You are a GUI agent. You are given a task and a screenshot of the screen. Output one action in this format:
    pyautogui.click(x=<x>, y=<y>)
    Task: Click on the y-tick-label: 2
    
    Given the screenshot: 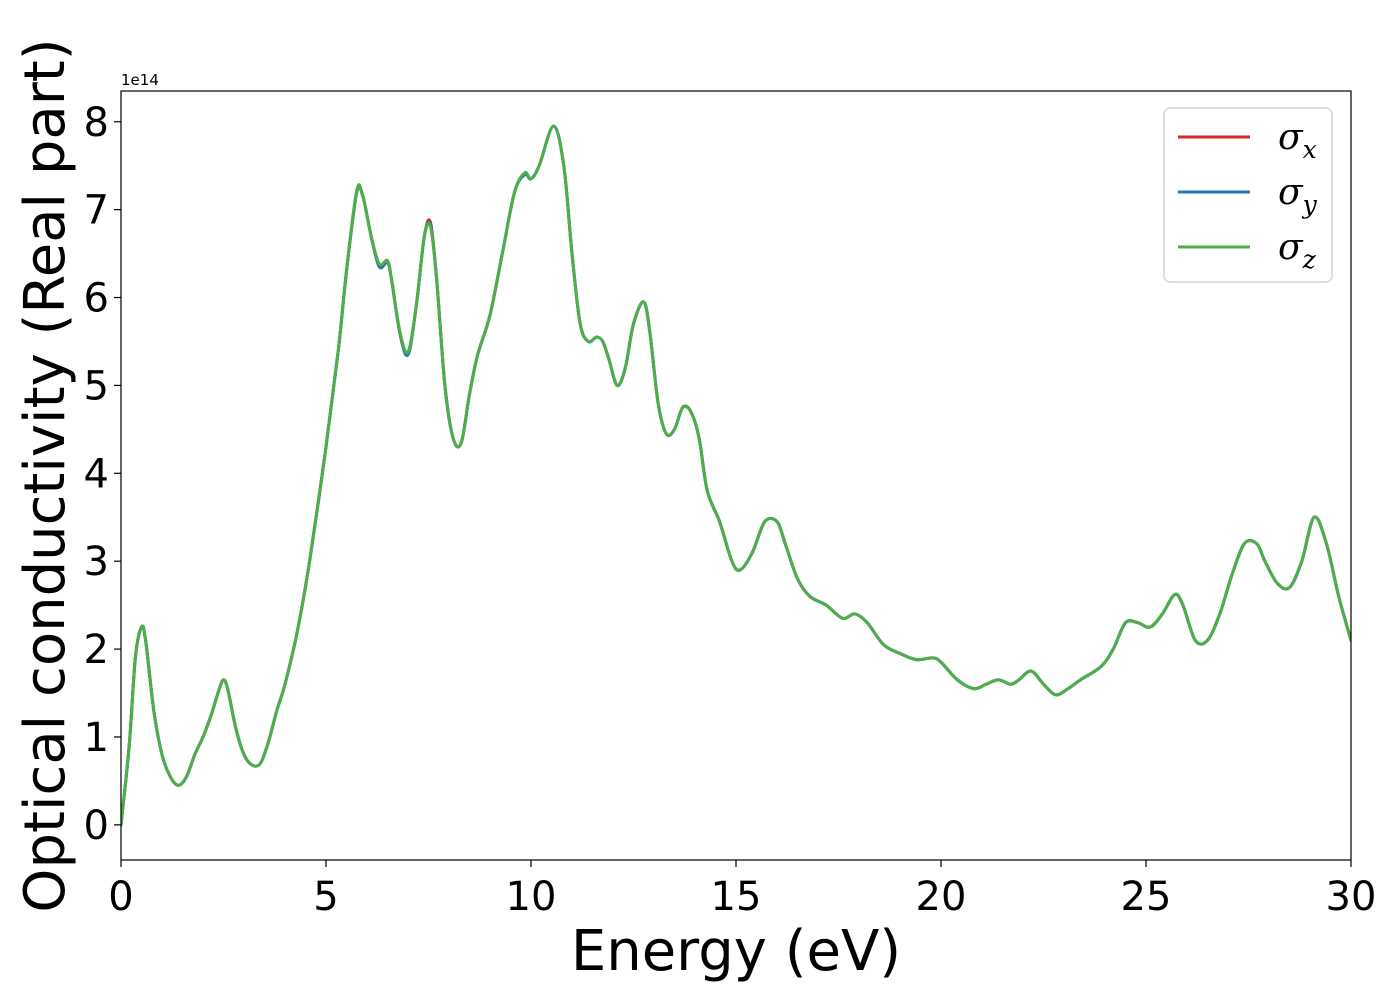 What is the action you would take?
    pyautogui.click(x=96, y=650)
    